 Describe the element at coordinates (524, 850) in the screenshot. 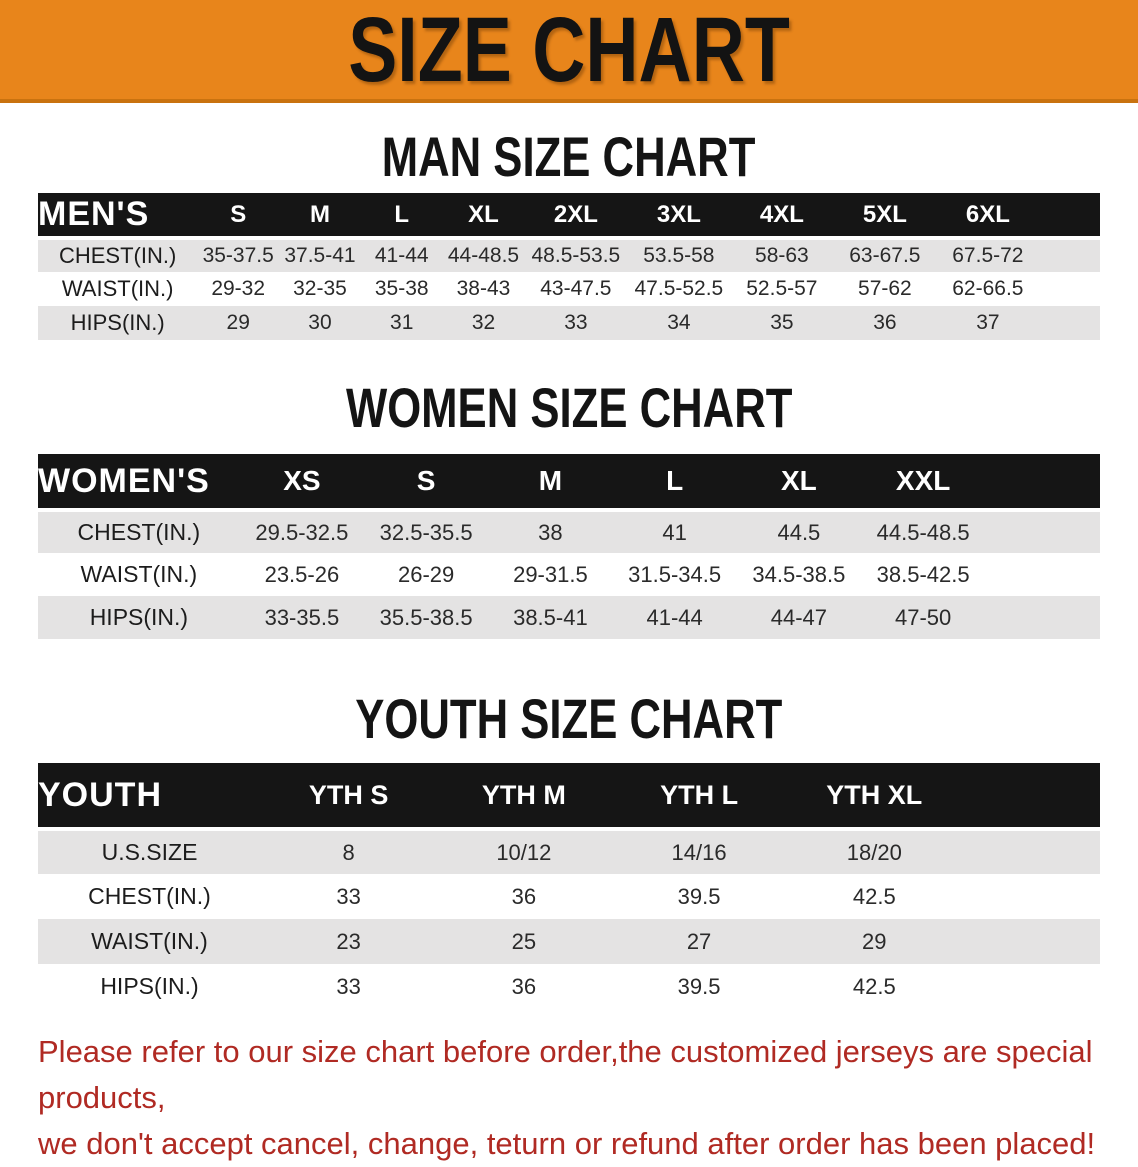

I see `size-value-cell: 10/12` at that location.